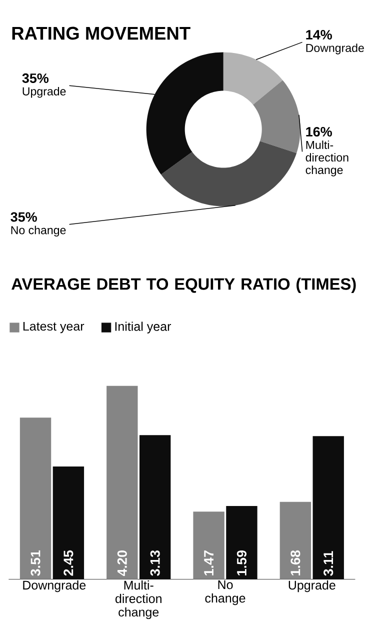  I want to click on data-label: 16%, so click(319, 131).